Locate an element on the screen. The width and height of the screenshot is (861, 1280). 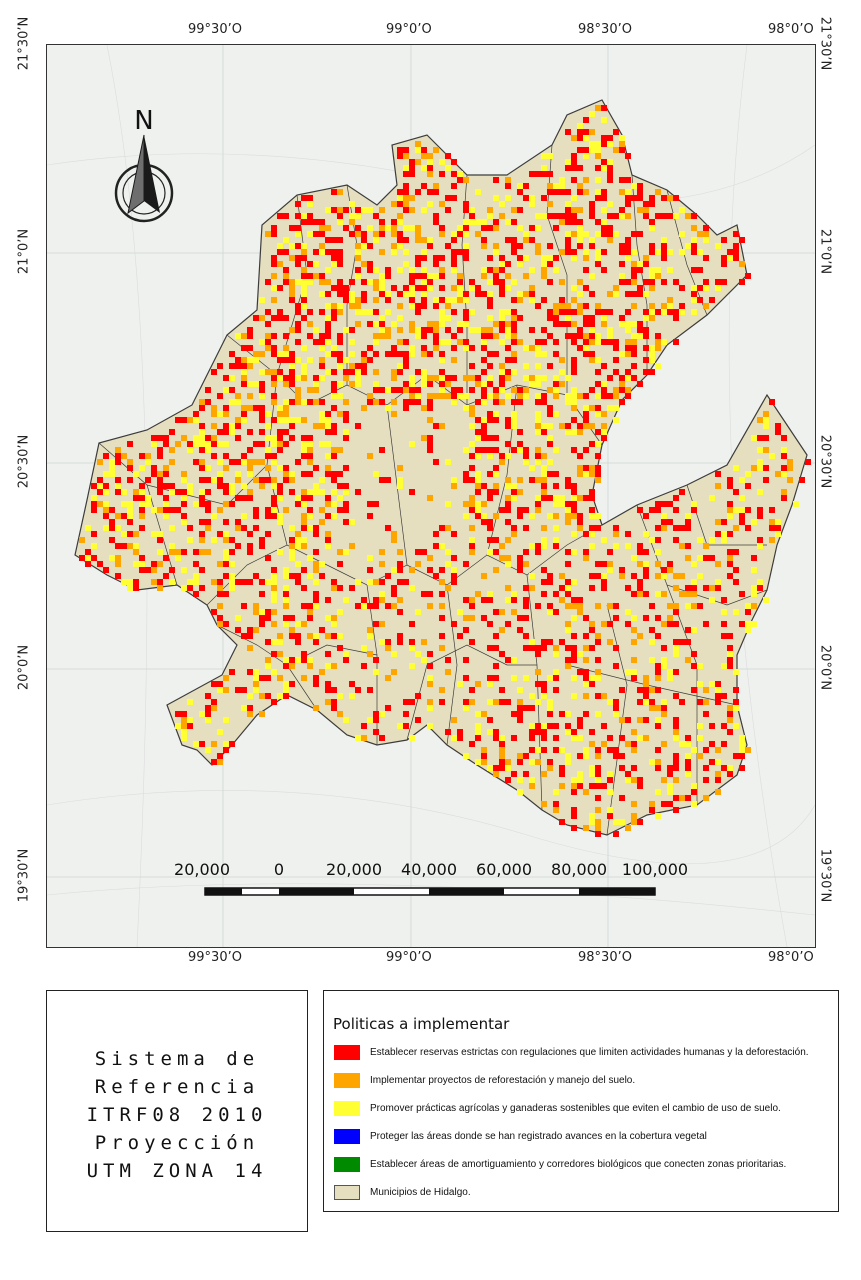
scale-label: 60,000 is located at coordinates (504, 869).